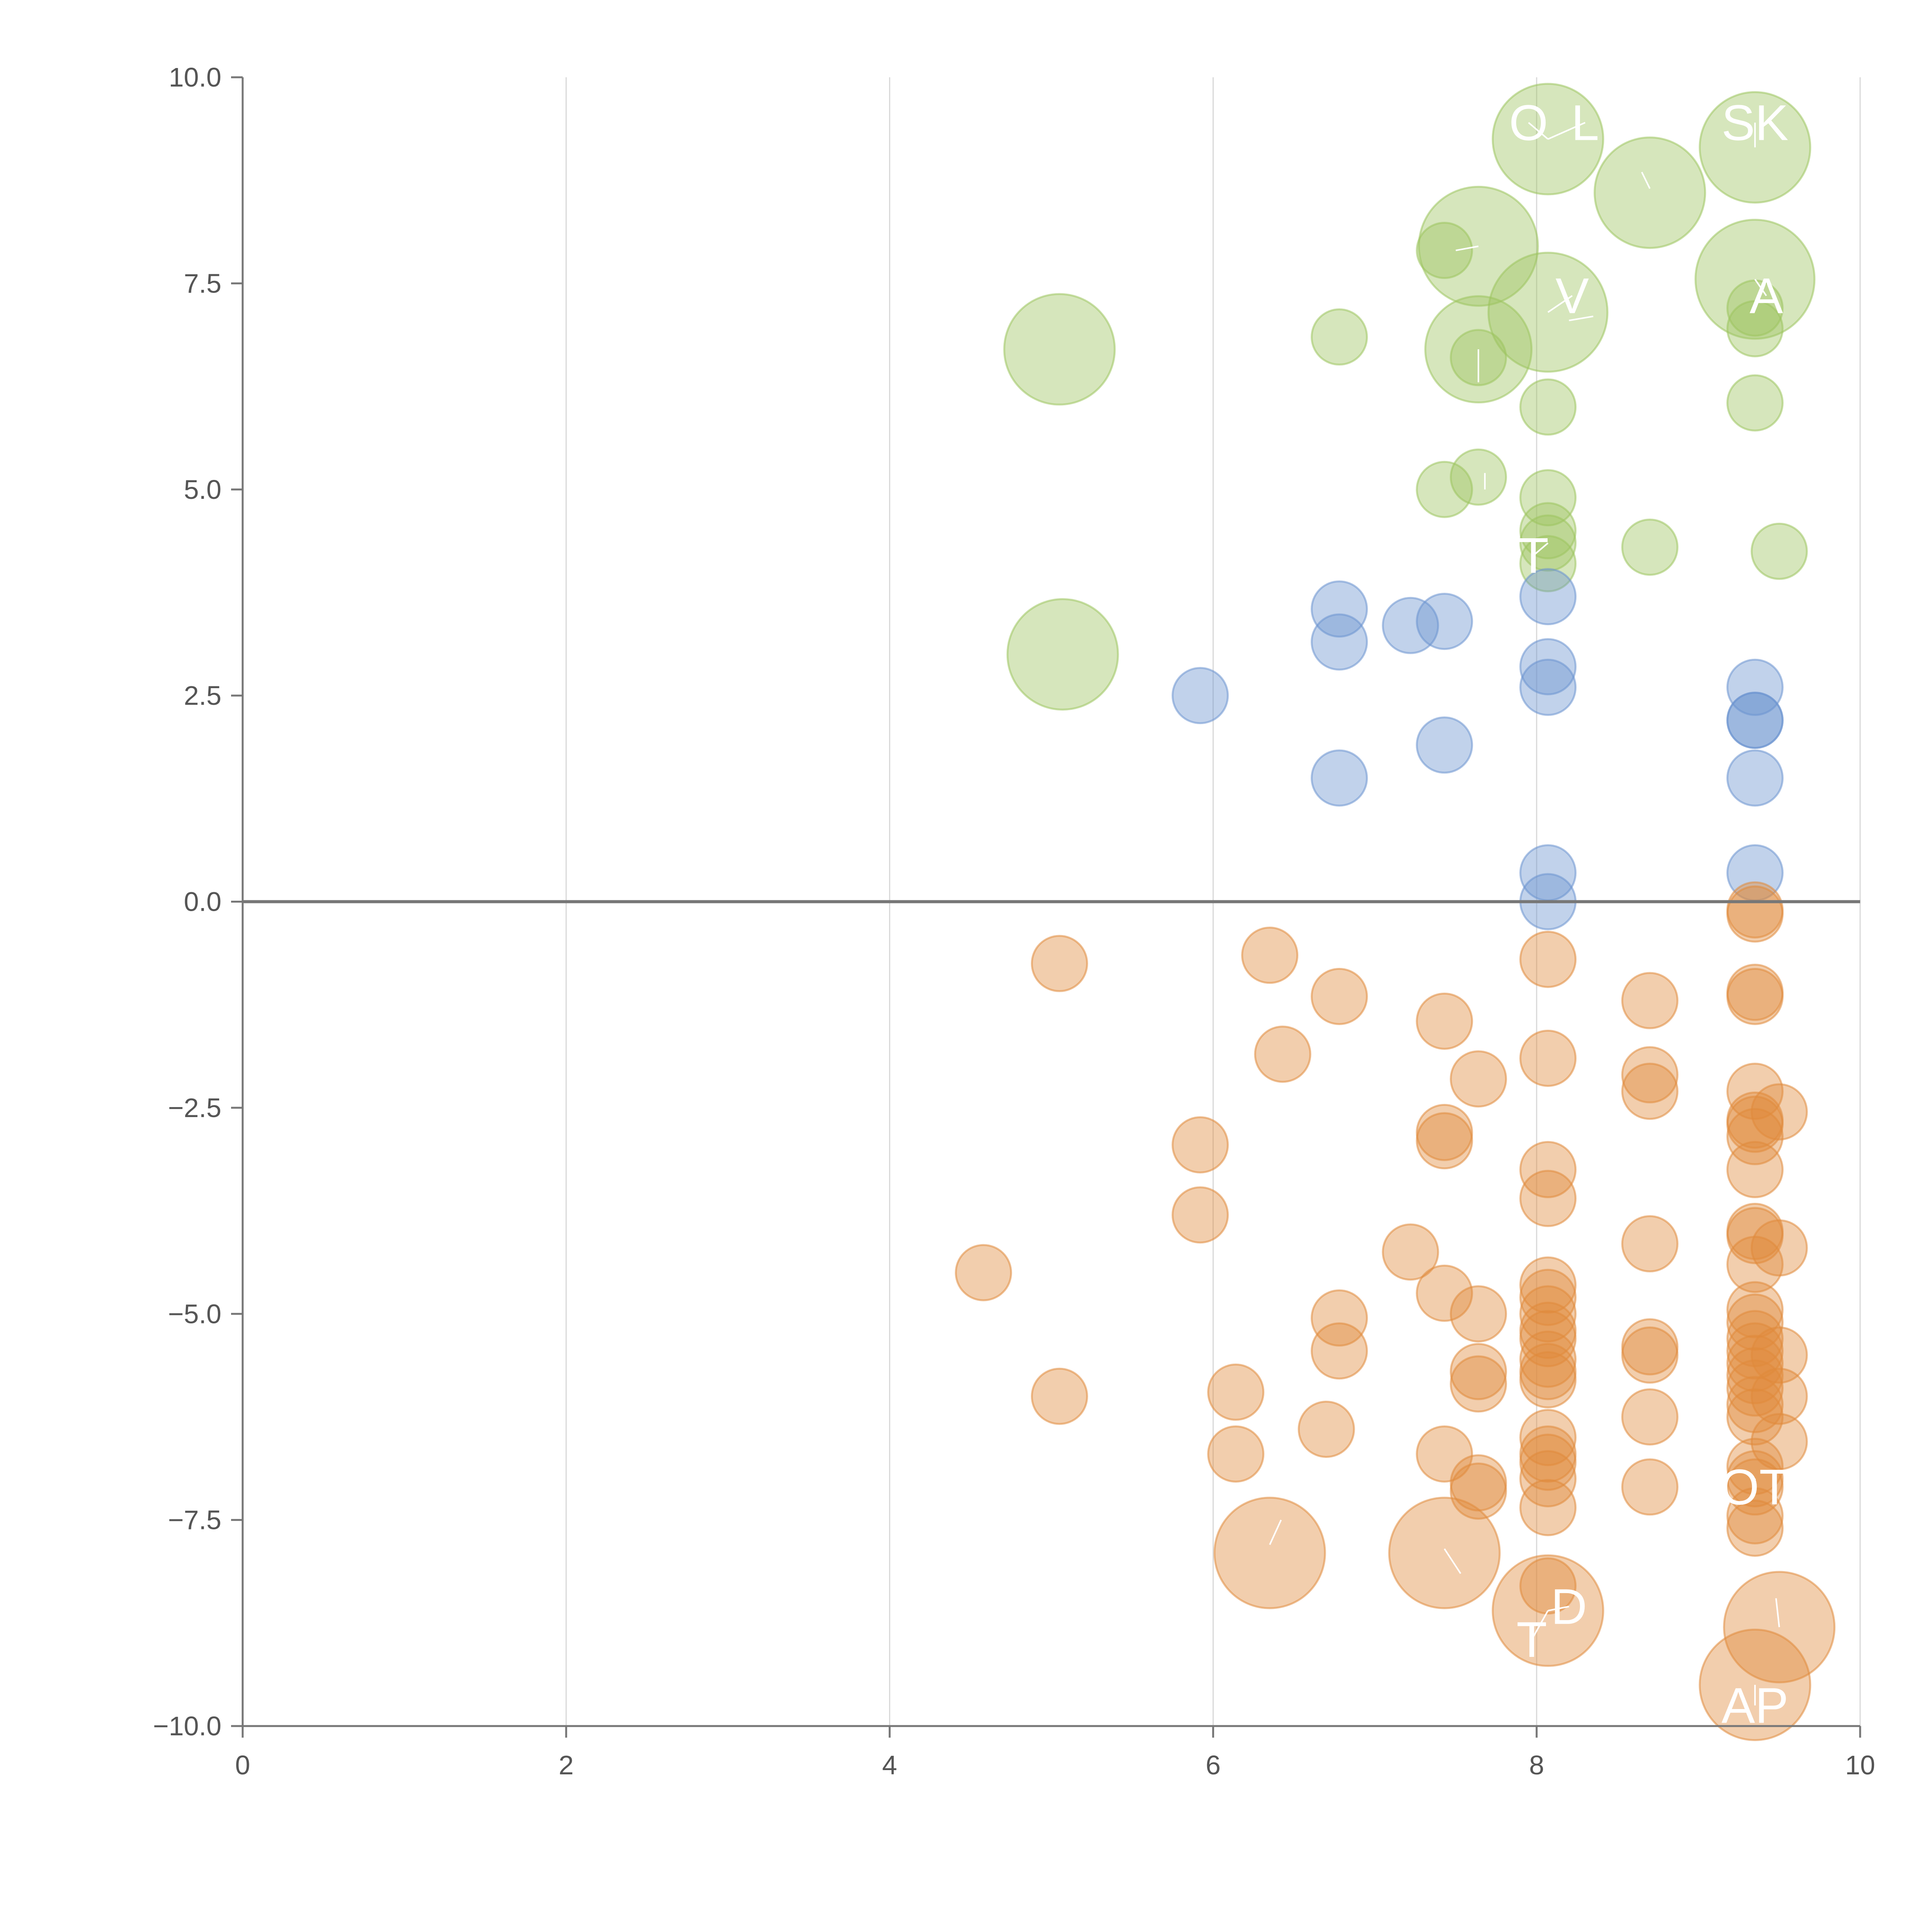 This screenshot has height=1932, width=1932. Describe the element at coordinates (195, 77) in the screenshot. I see `y-tick-label: 10.0` at that location.